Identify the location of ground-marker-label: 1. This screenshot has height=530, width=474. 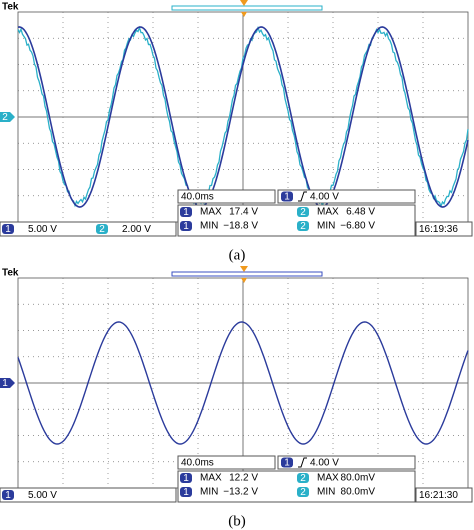
(5, 383).